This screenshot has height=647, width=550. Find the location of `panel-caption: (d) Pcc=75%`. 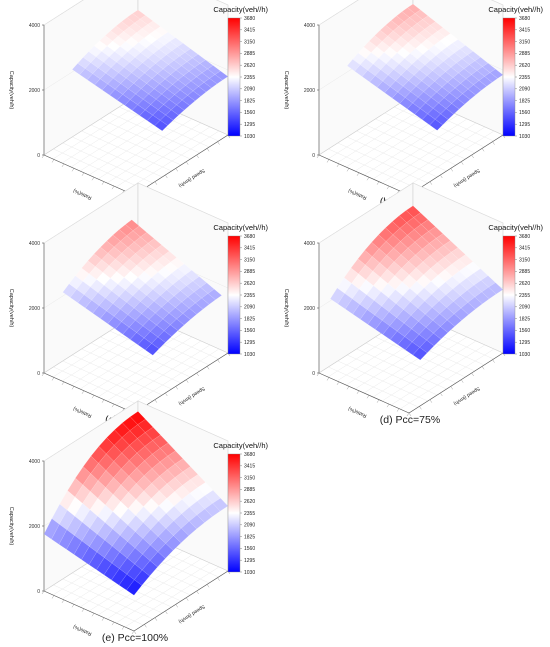

panel-caption: (d) Pcc=75% is located at coordinates (410, 420).